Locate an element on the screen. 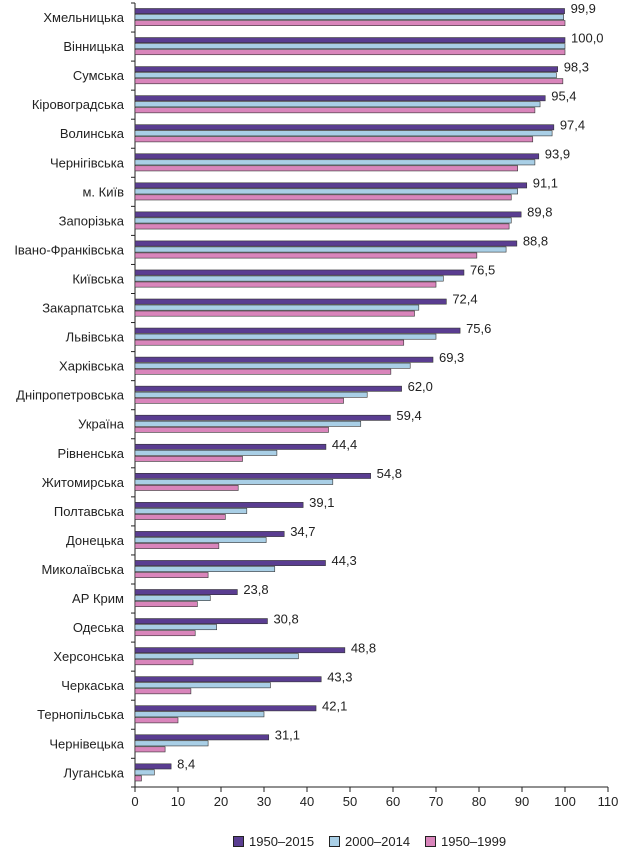  x-tick-label: 20 is located at coordinates (221, 801).